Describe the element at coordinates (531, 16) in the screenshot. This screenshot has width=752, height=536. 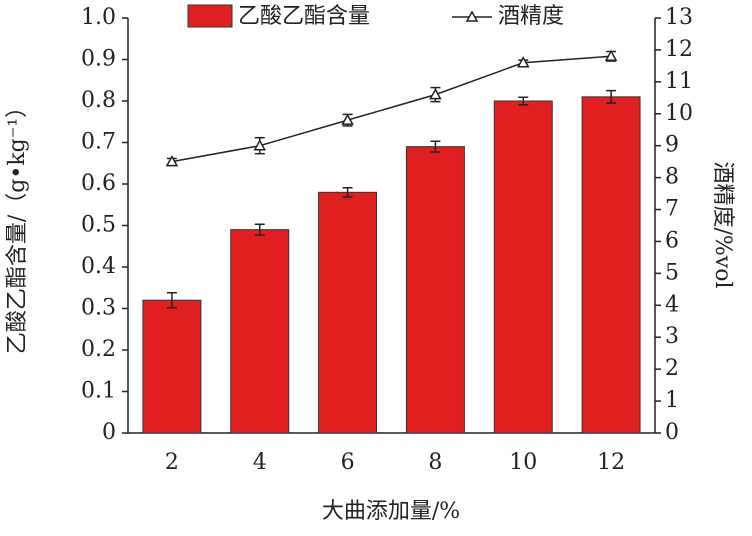
I see `legend-label: 酒精度` at that location.